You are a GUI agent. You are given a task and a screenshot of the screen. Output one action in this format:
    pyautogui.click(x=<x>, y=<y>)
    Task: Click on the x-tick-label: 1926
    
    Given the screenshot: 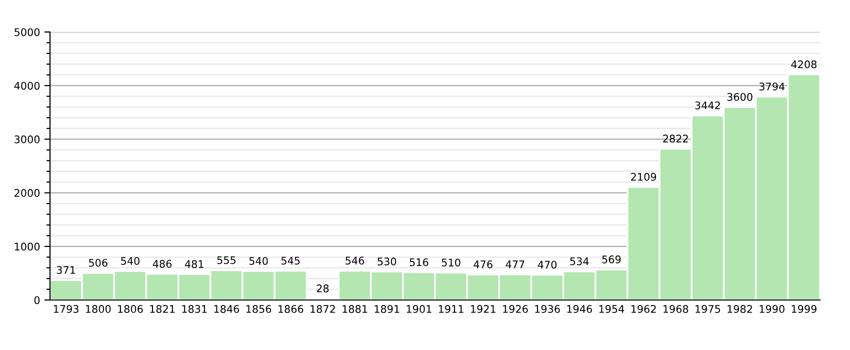 What is the action you would take?
    pyautogui.click(x=515, y=309)
    